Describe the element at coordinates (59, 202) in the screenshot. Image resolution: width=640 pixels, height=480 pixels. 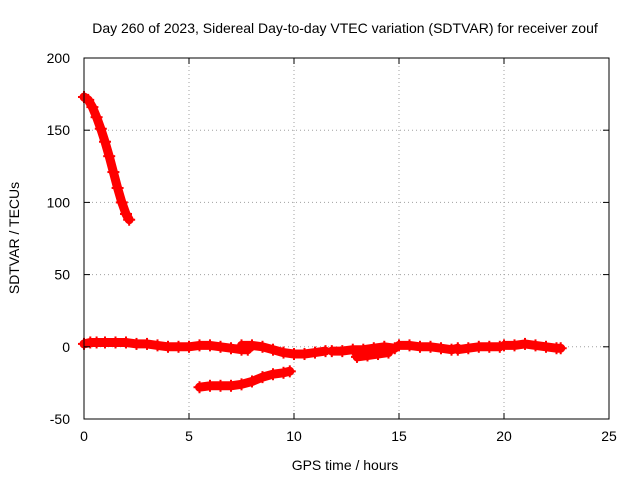
I see `y-tick-label: 100` at that location.